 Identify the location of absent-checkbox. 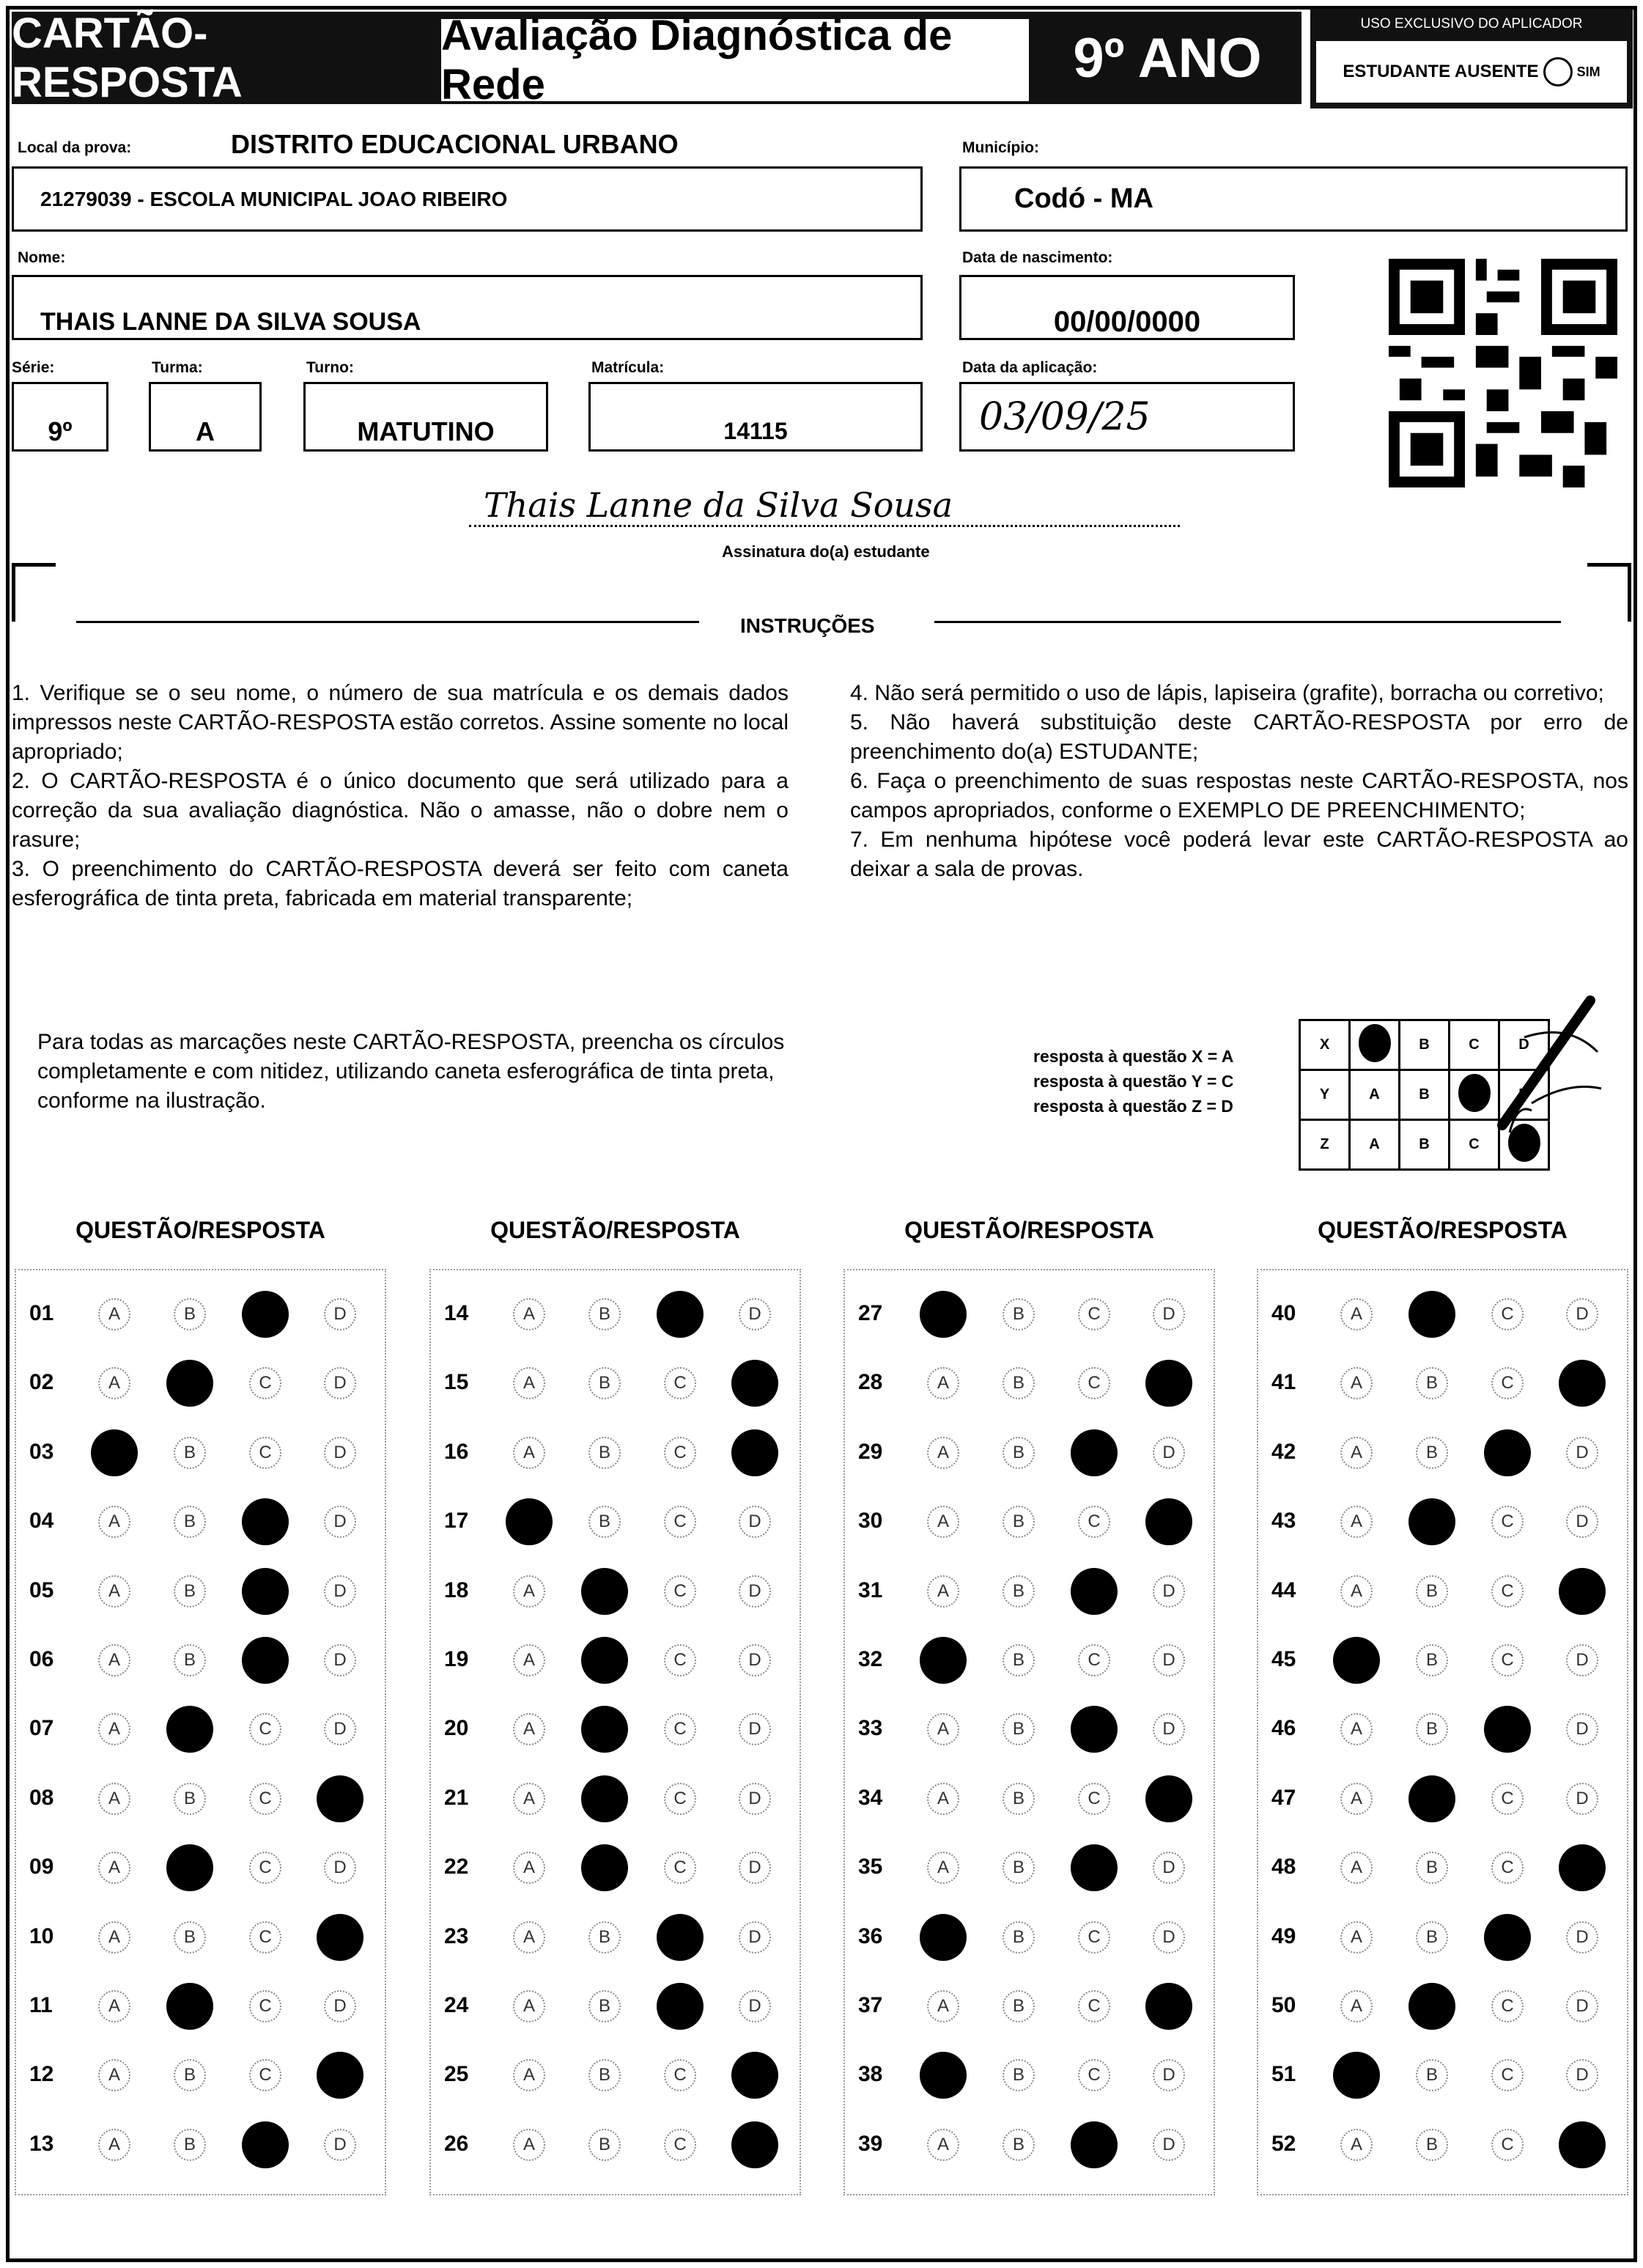
(1558, 71).